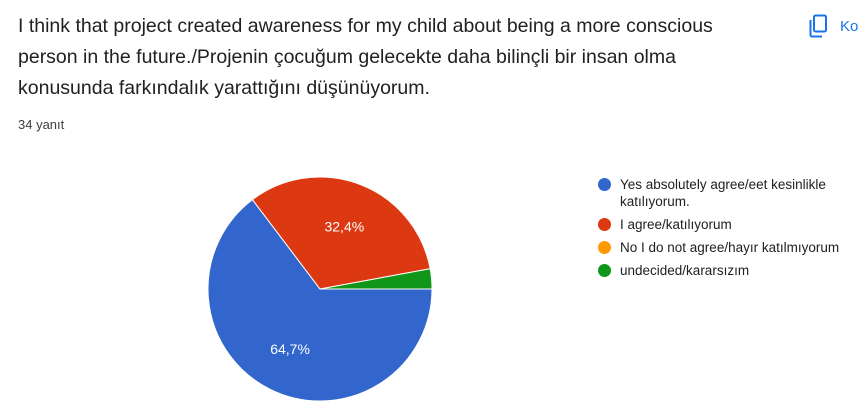  I want to click on legend-item: undecided/kararsızım, so click(729, 270).